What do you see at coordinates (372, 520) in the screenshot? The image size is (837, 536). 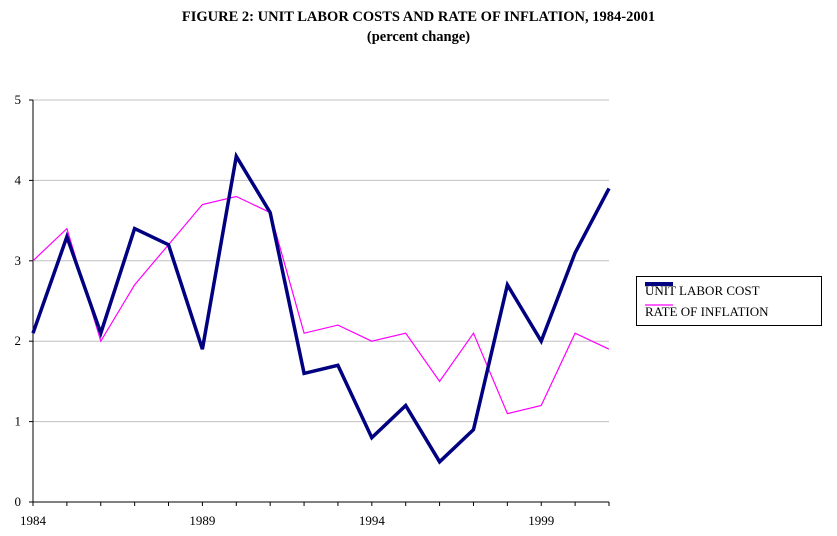 I see `x-tick-label-1994: 1994` at bounding box center [372, 520].